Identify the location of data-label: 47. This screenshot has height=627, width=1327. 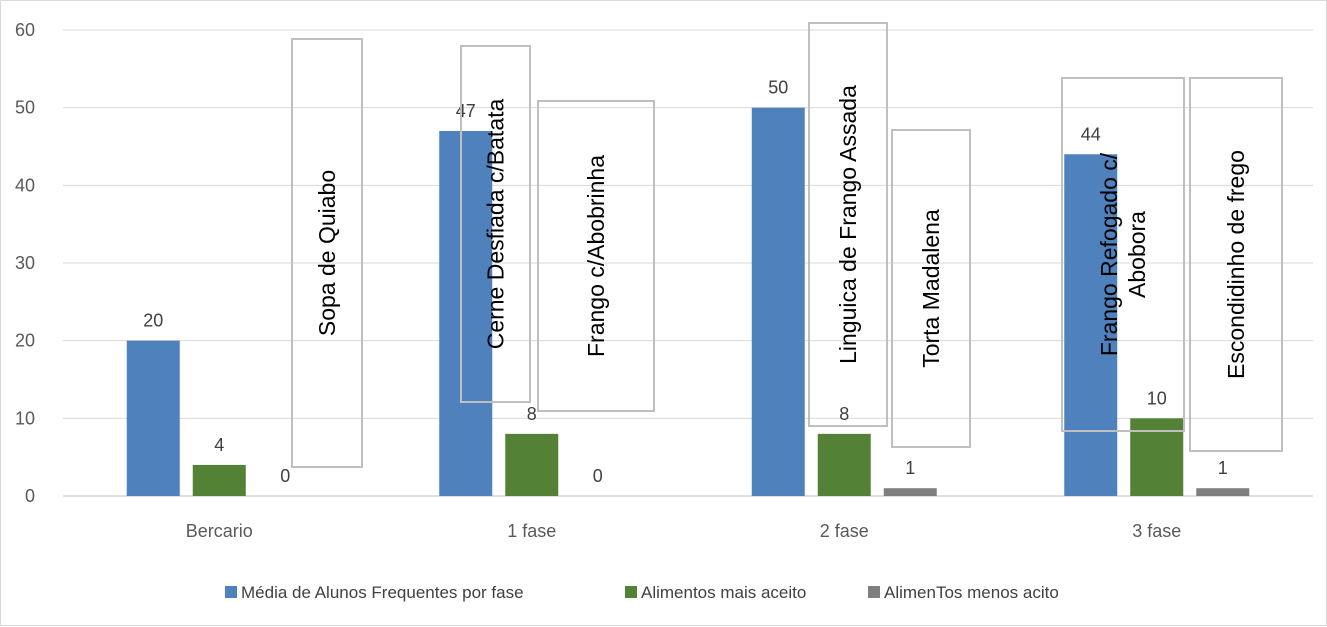
(466, 111).